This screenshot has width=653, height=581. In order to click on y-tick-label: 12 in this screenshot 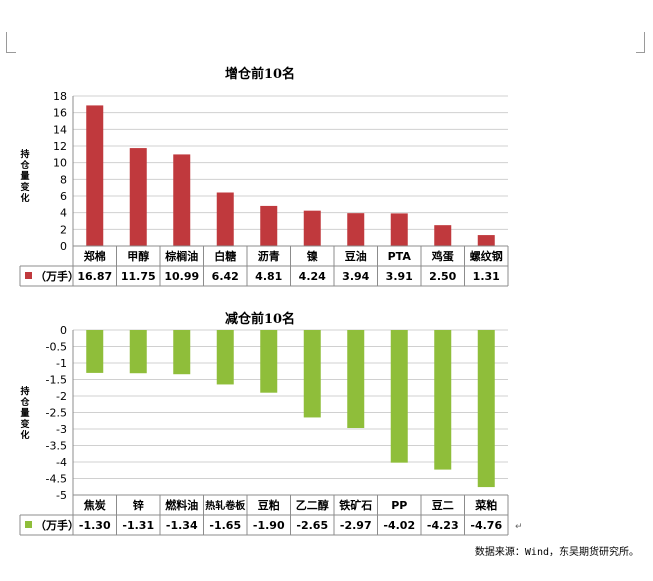, I will do `click(60, 146)`.